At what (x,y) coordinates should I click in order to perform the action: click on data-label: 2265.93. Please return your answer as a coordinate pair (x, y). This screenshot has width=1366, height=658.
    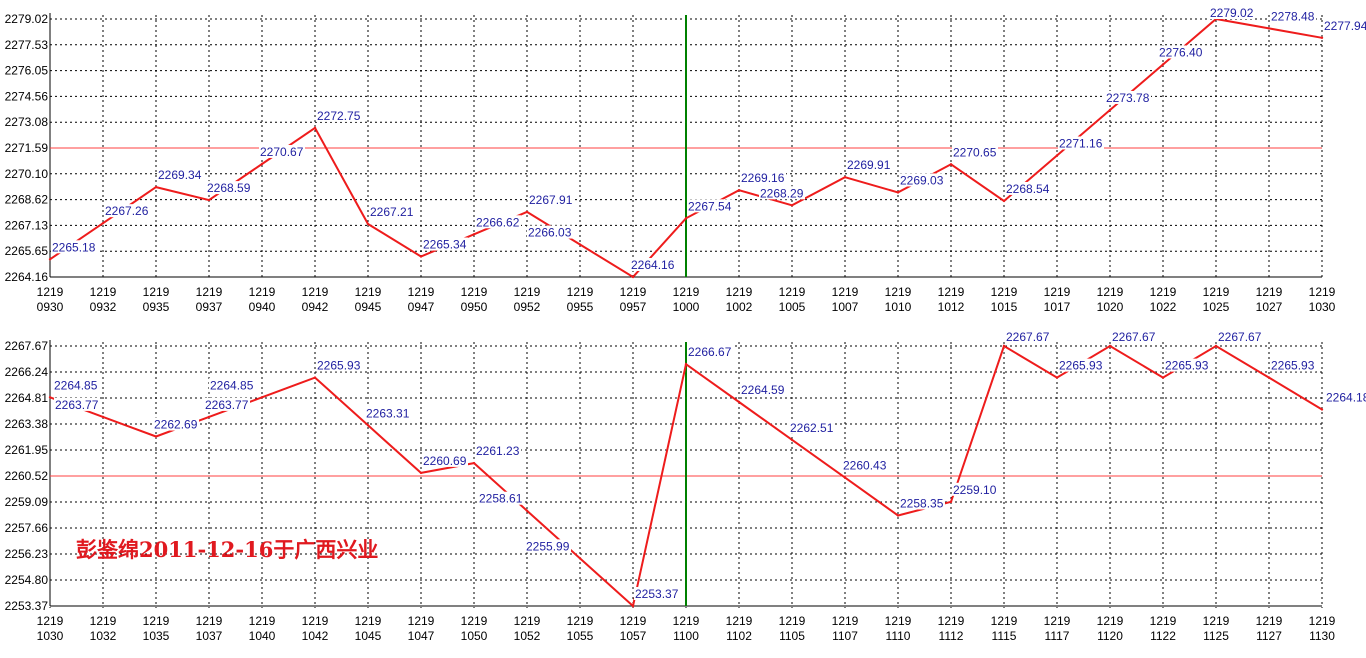
    Looking at the image, I should click on (1187, 366).